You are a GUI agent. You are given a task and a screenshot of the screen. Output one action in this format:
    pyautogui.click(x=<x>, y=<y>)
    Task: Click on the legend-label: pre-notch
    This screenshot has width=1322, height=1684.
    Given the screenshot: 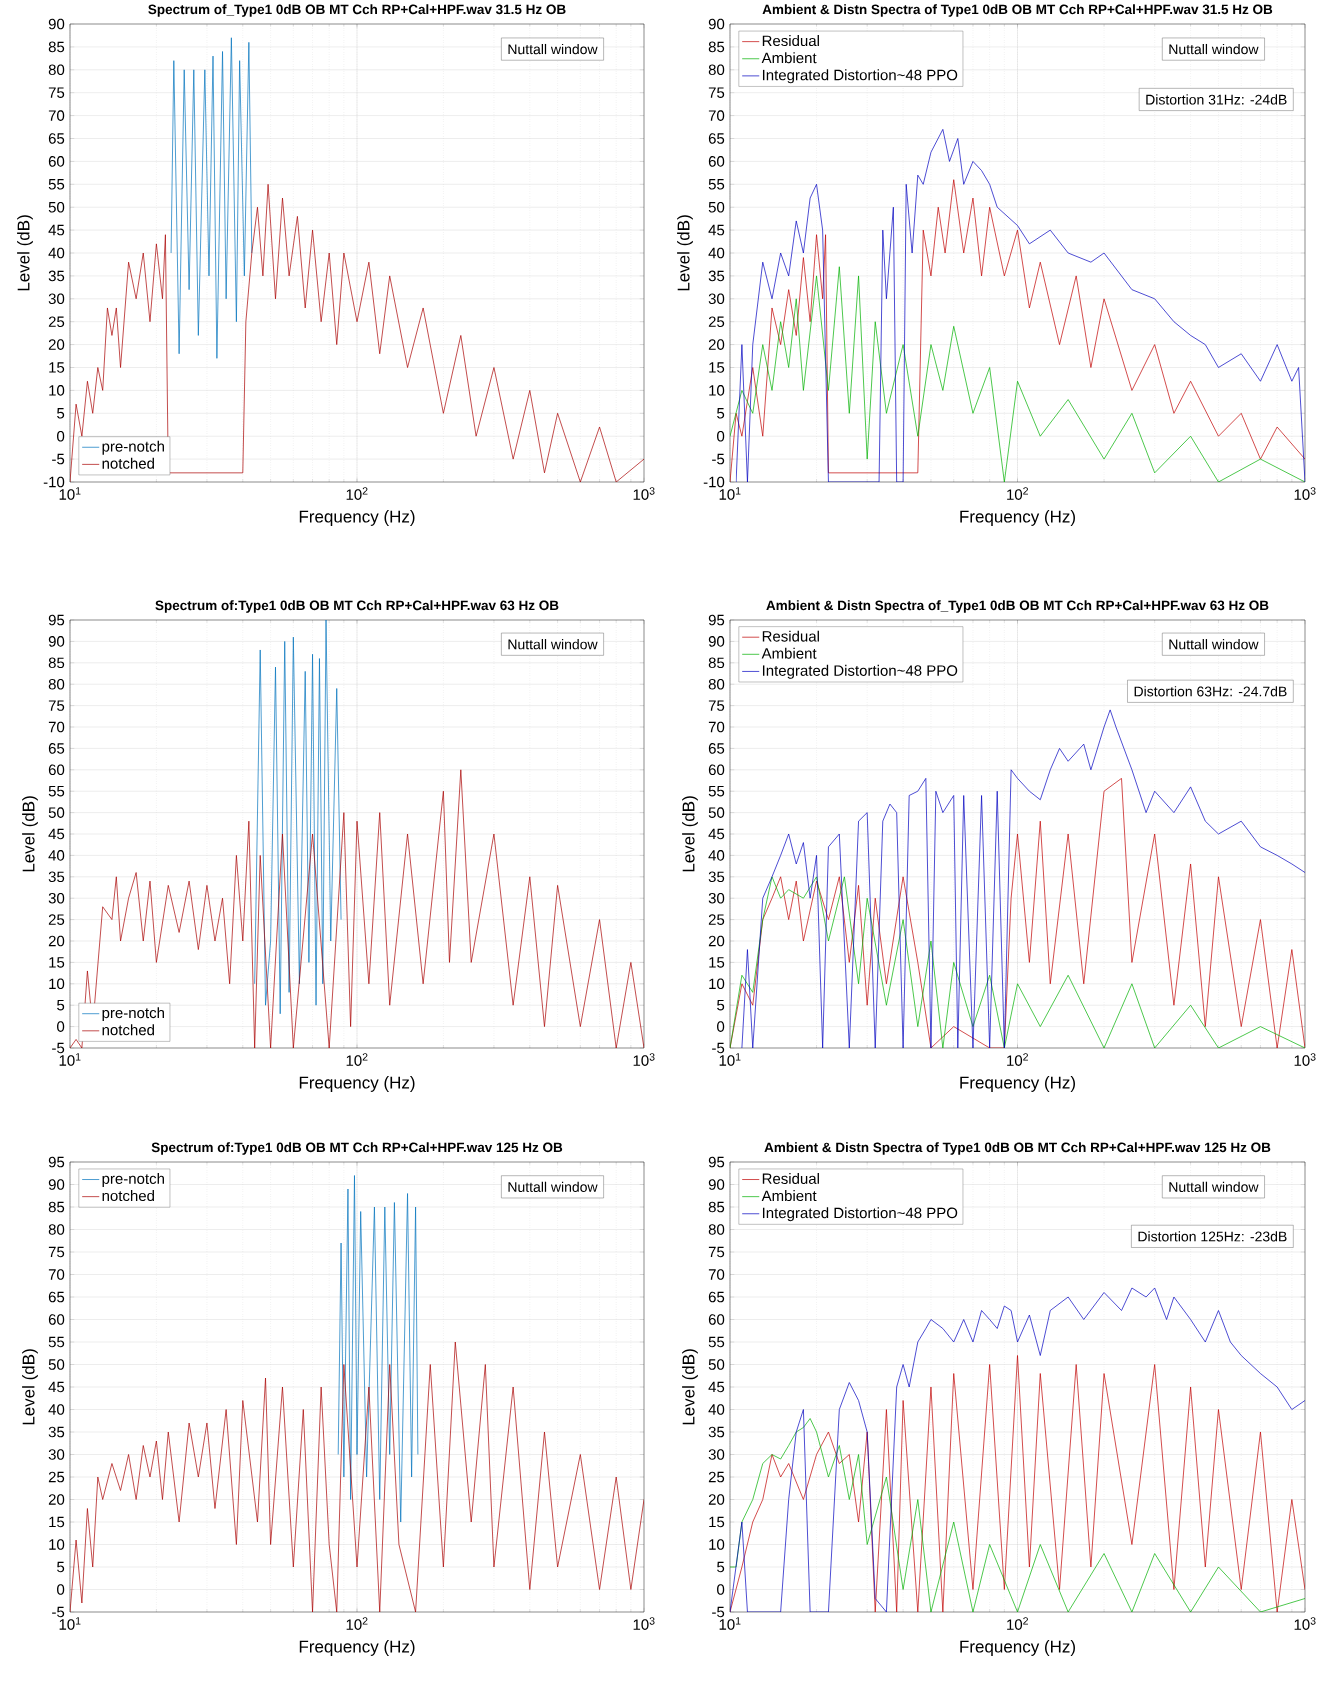 What is the action you would take?
    pyautogui.click(x=133, y=1179)
    